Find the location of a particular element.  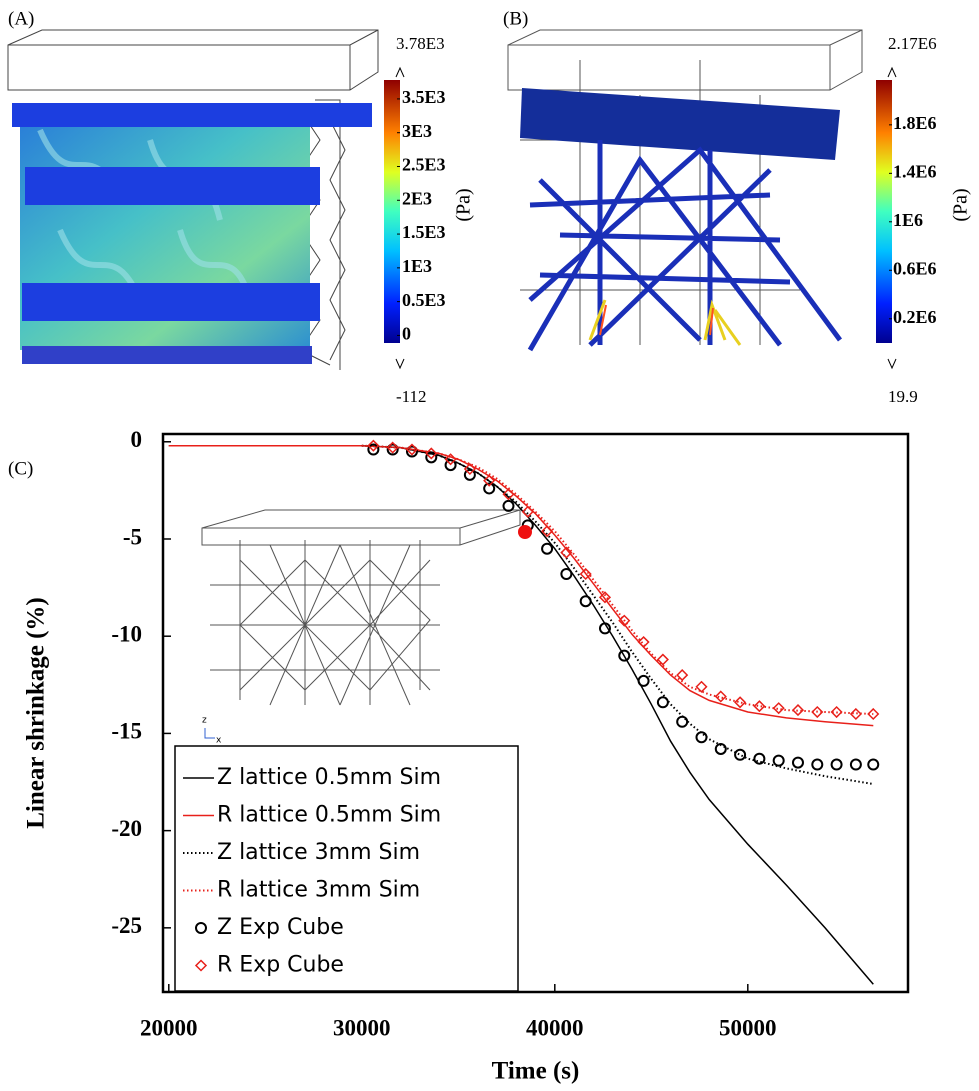

colorbar-tick-label: 1.5E3 is located at coordinates (424, 232).